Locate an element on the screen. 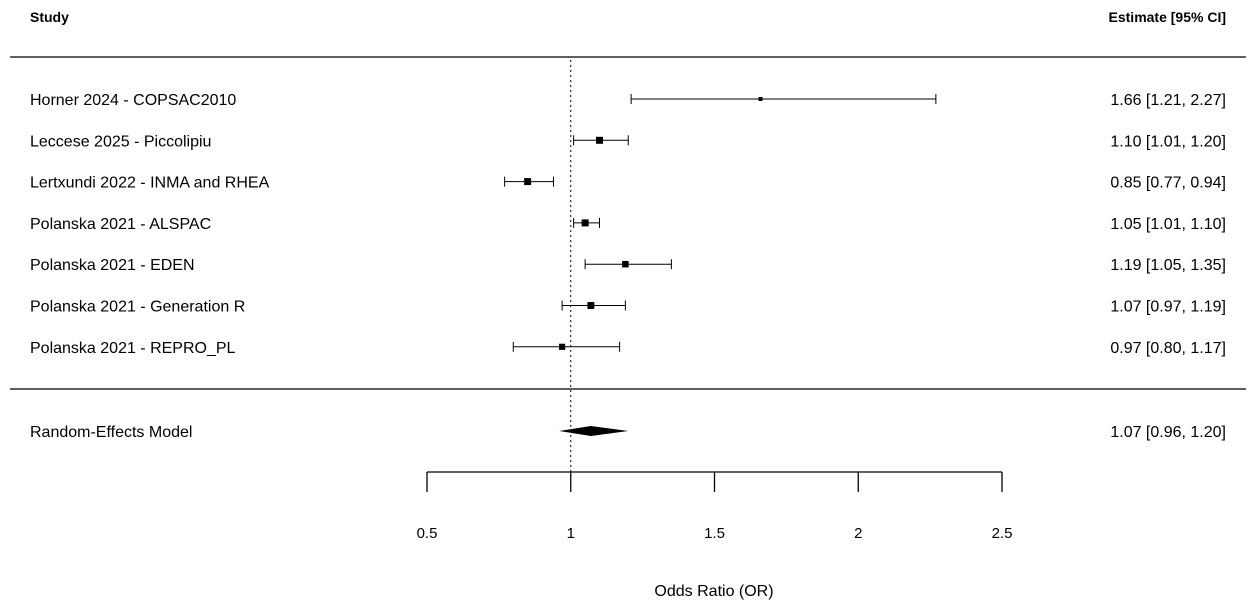  study-name: Polanska 2021 - REPRO_PL is located at coordinates (133, 348).